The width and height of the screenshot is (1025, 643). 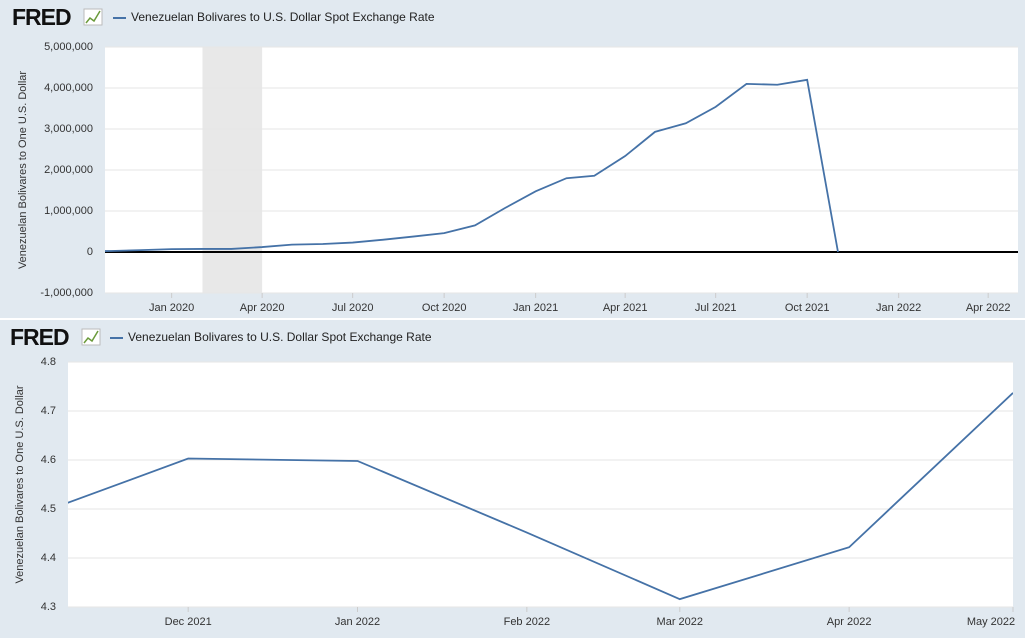 I want to click on y-tick-label: 0, so click(x=90, y=252).